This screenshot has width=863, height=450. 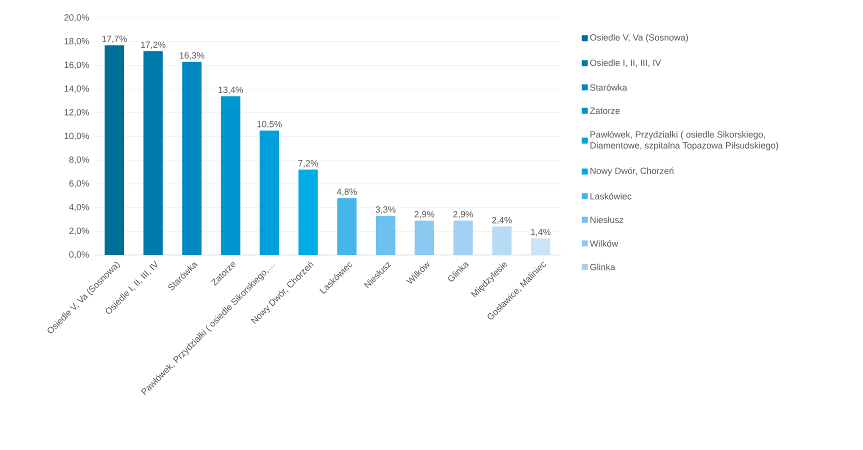 What do you see at coordinates (502, 220) in the screenshot?
I see `data-label: 2,4%` at bounding box center [502, 220].